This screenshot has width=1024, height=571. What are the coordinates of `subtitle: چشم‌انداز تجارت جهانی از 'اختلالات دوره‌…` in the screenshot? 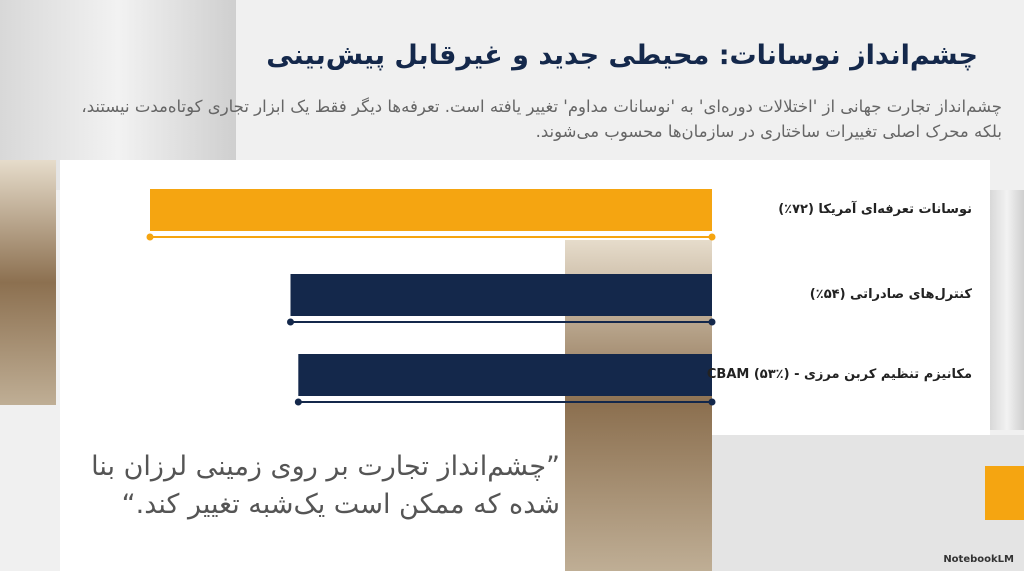 It's located at (541, 119).